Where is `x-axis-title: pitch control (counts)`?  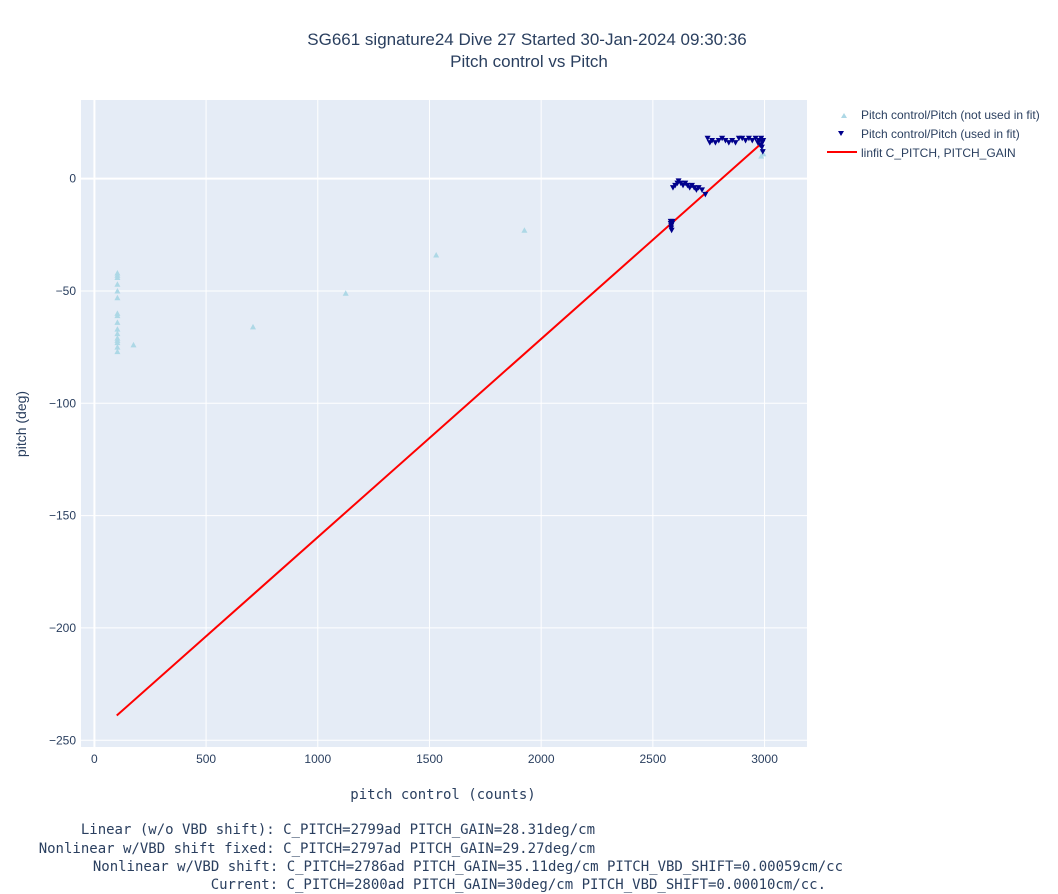
x-axis-title: pitch control (counts) is located at coordinates (442, 795).